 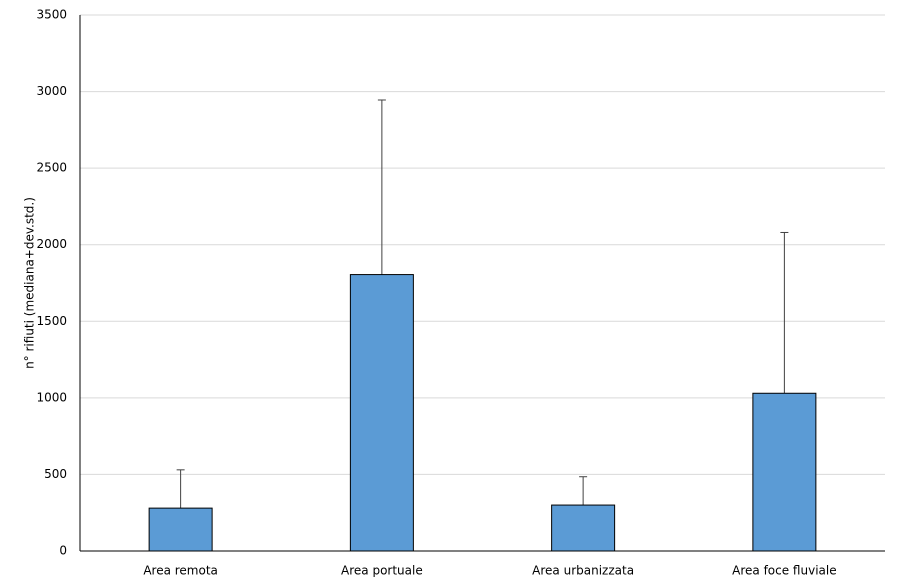 What do you see at coordinates (180, 571) in the screenshot?
I see `x-tick-label: Area remota` at bounding box center [180, 571].